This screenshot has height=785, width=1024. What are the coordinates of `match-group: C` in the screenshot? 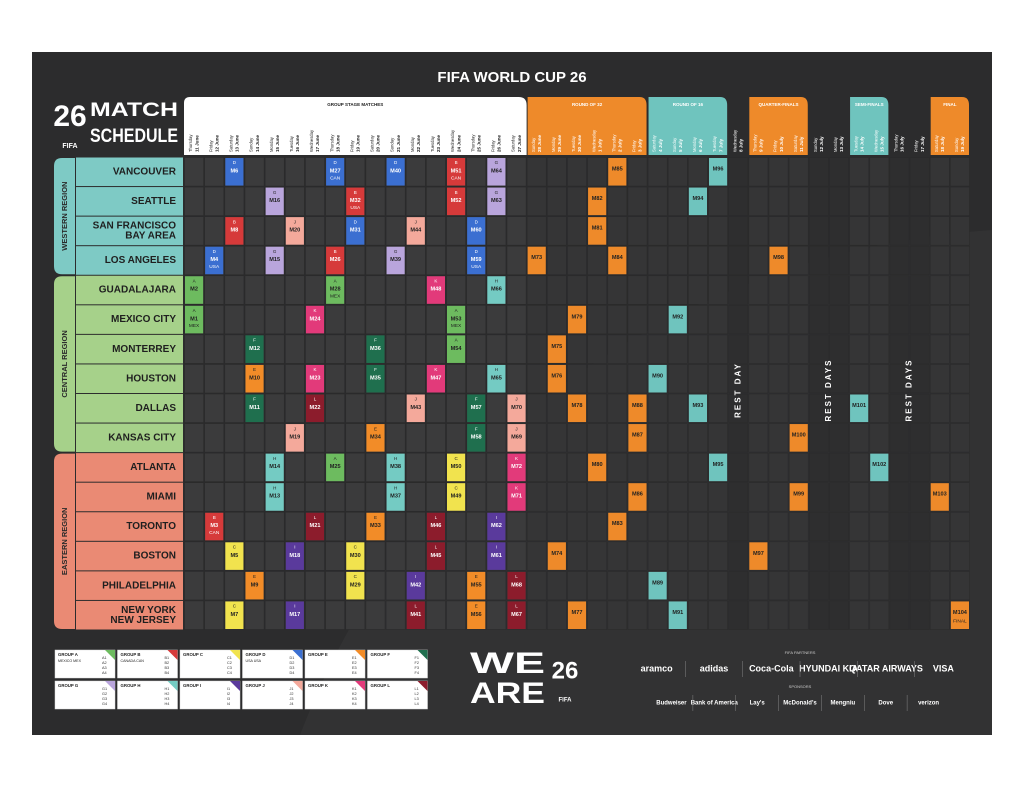 It's located at (356, 547).